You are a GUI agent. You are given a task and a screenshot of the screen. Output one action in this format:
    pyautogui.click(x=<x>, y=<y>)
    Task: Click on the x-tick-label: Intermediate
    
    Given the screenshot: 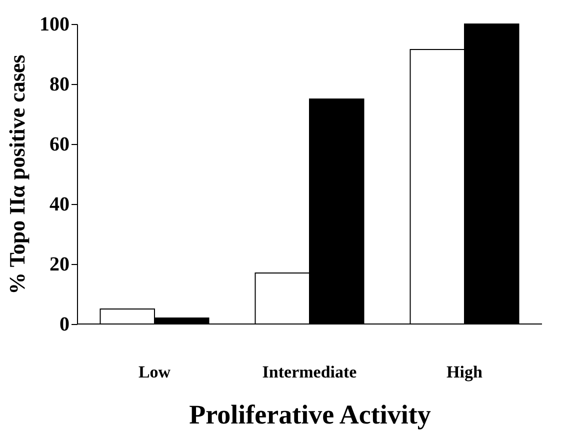 What is the action you would take?
    pyautogui.click(x=310, y=372)
    